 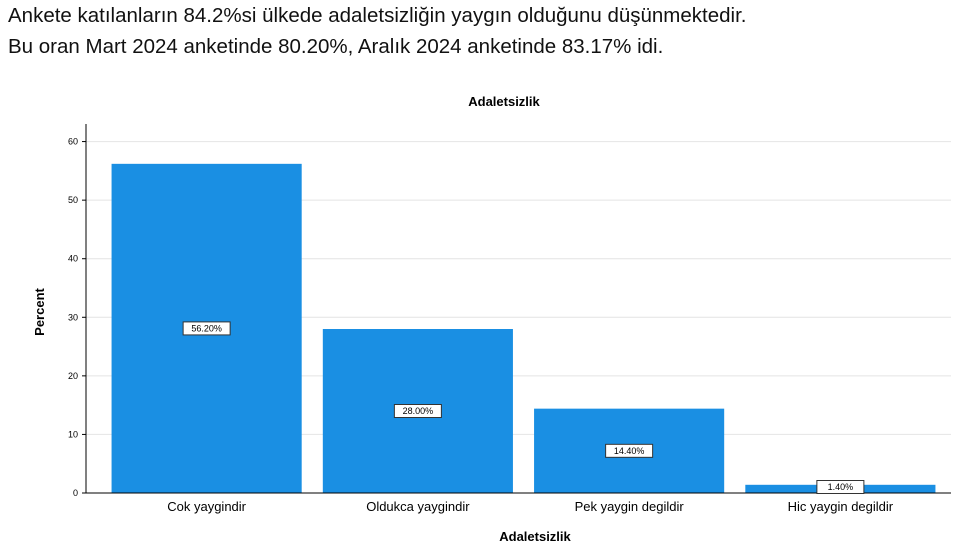 I want to click on y-ticks: 0 10 20 30 40 50 60, so click(x=77, y=317).